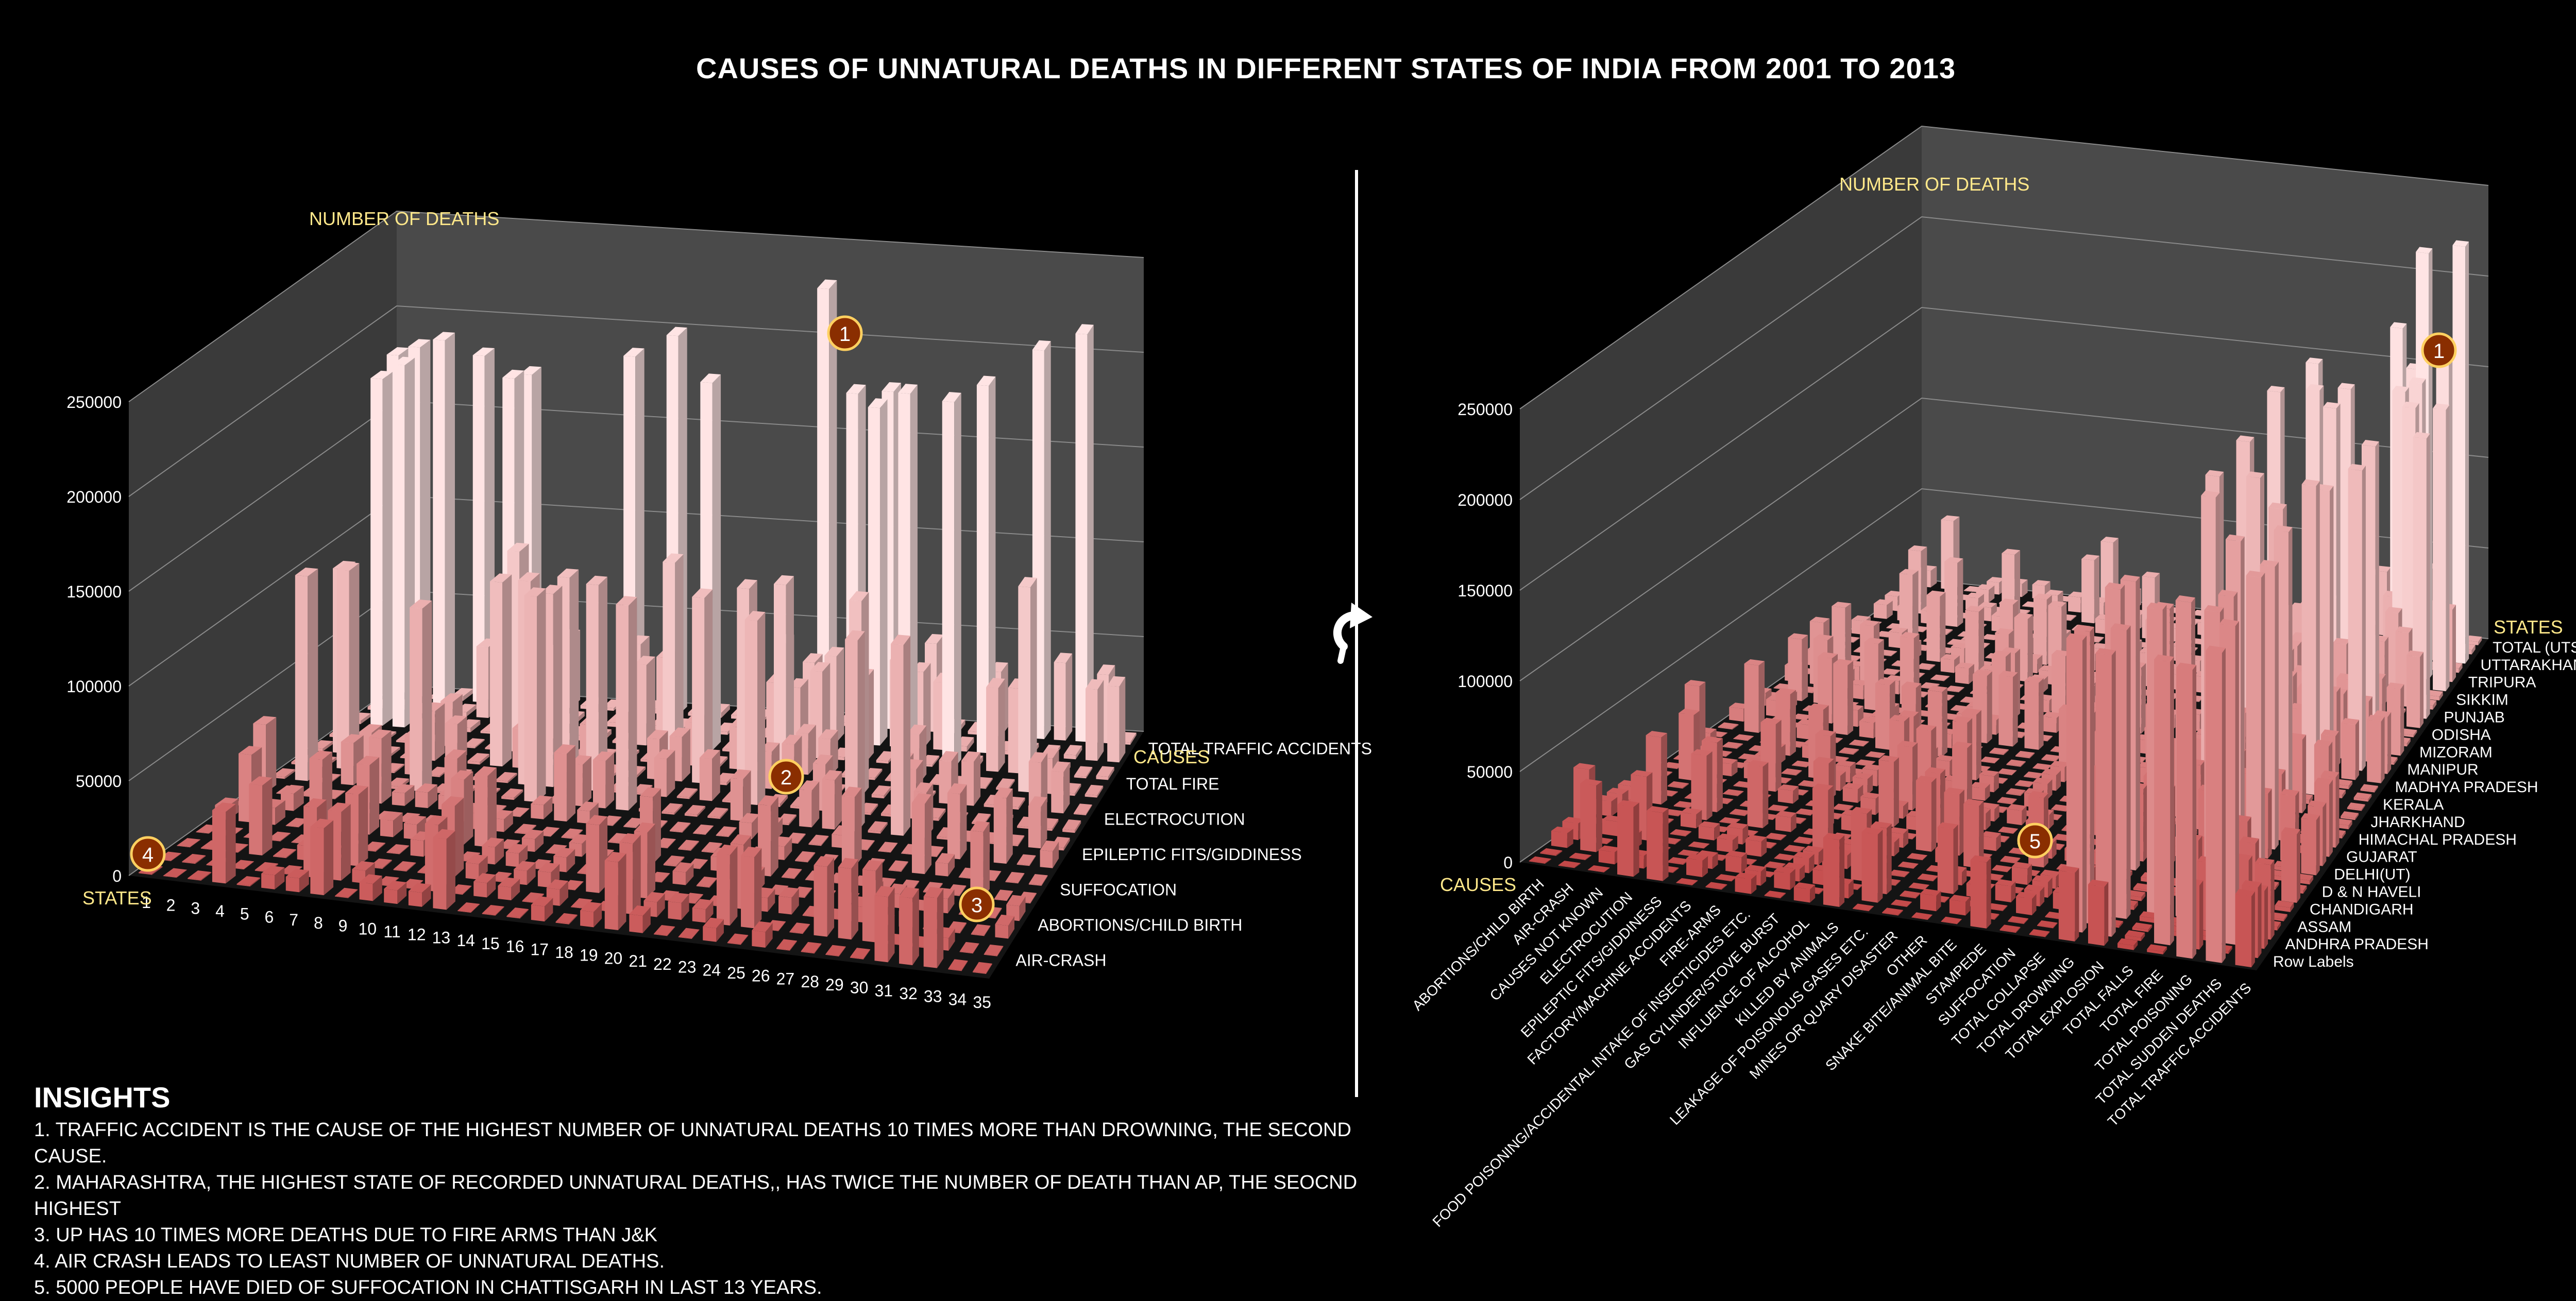 Image resolution: width=2576 pixels, height=1301 pixels. What do you see at coordinates (1171, 756) in the screenshot?
I see `z-axis-label: CAUSES` at bounding box center [1171, 756].